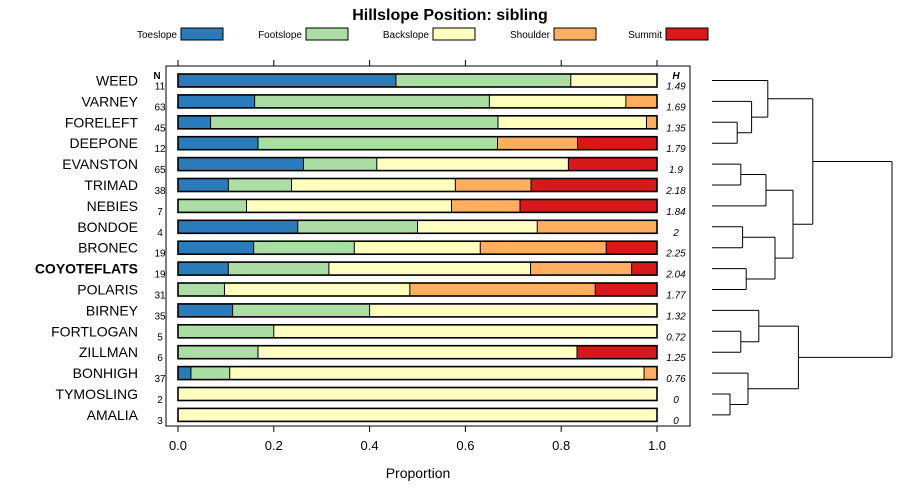  What do you see at coordinates (156, 76) in the screenshot?
I see `n-column-header: N` at bounding box center [156, 76].